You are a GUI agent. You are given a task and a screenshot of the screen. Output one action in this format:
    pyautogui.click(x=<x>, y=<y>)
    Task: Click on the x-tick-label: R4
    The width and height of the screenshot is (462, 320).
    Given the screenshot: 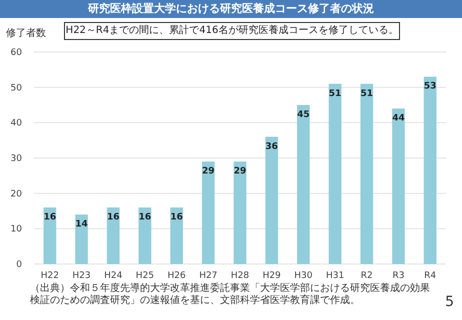 What is the action you would take?
    pyautogui.click(x=430, y=276)
    